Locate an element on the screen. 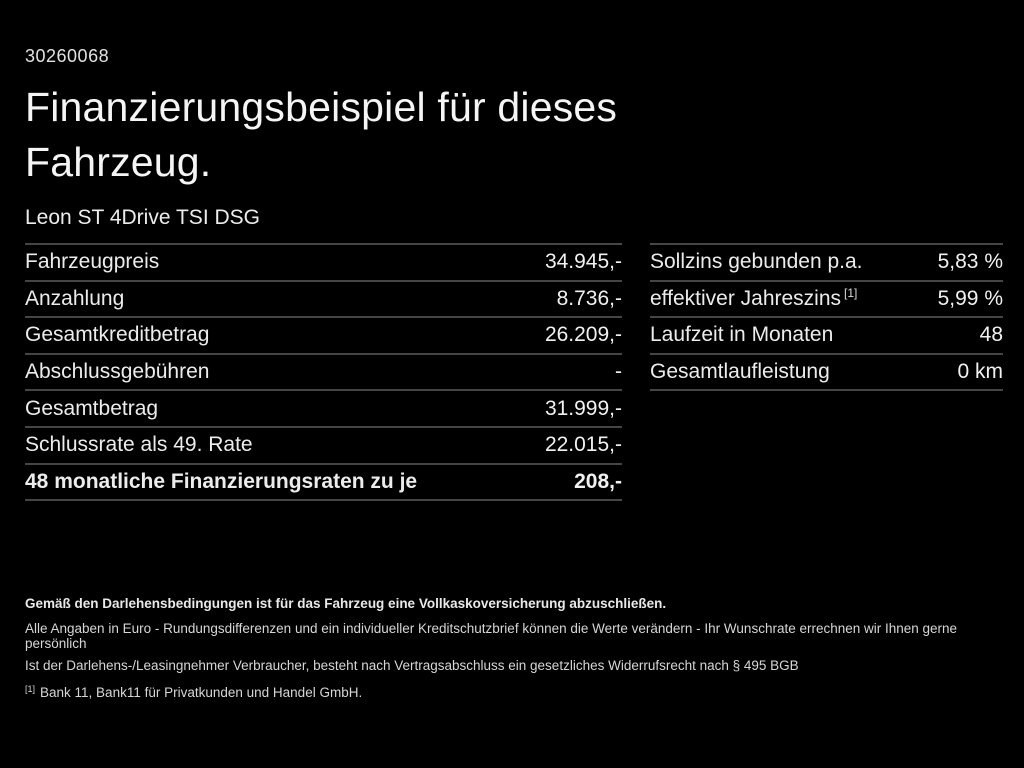 The image size is (1024, 768). vehicle-model-label: Leon ST 4Drive TSI DSG is located at coordinates (142, 217).